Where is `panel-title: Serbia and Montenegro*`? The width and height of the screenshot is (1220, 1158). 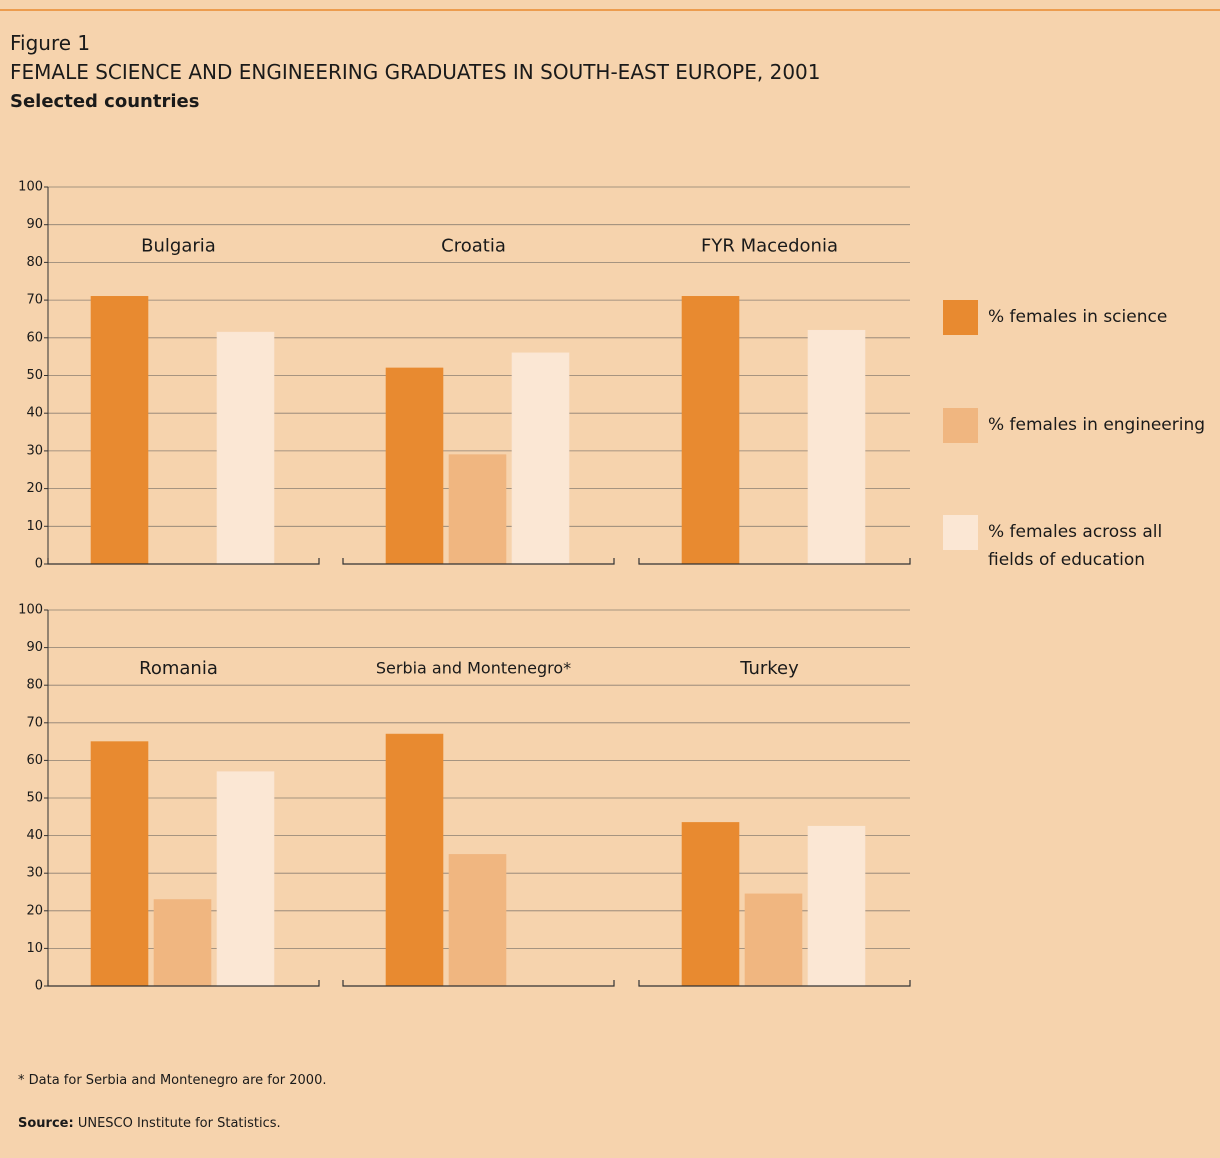 panel-title: Serbia and Montenegro* is located at coordinates (473, 668).